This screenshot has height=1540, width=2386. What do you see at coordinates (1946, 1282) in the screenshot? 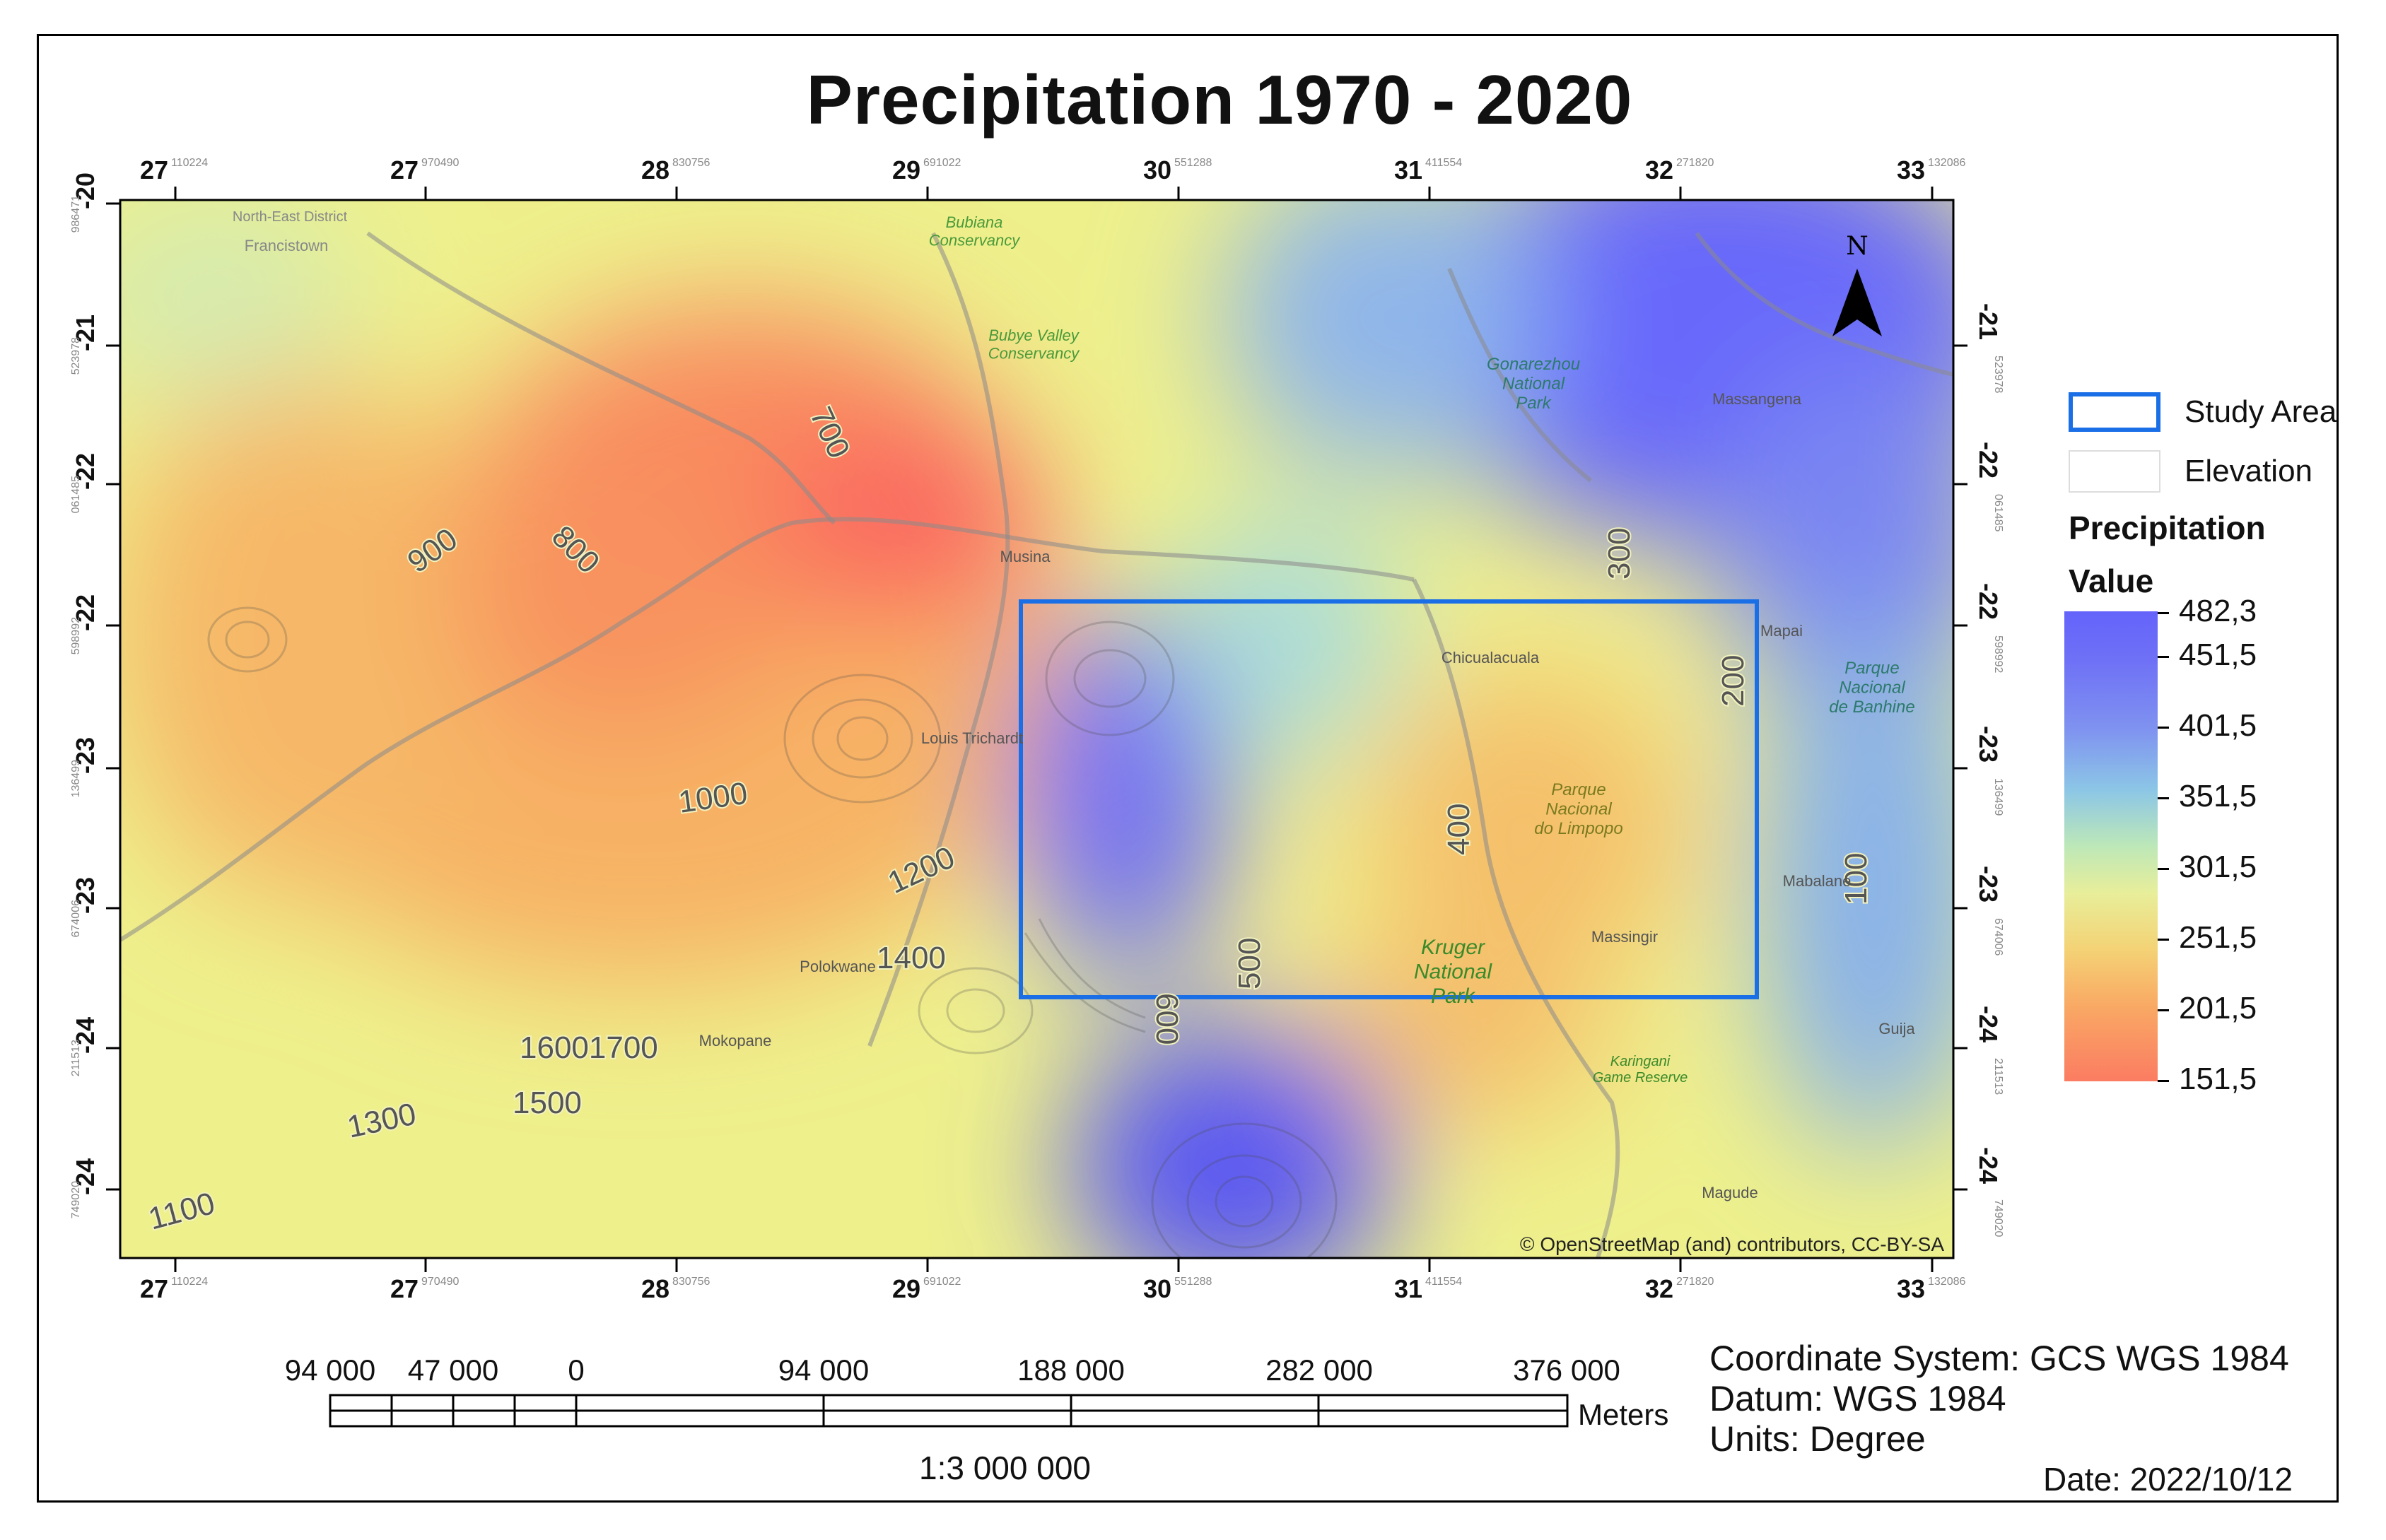
I see `bottom-tick-minor-label: 132086` at bounding box center [1946, 1282].